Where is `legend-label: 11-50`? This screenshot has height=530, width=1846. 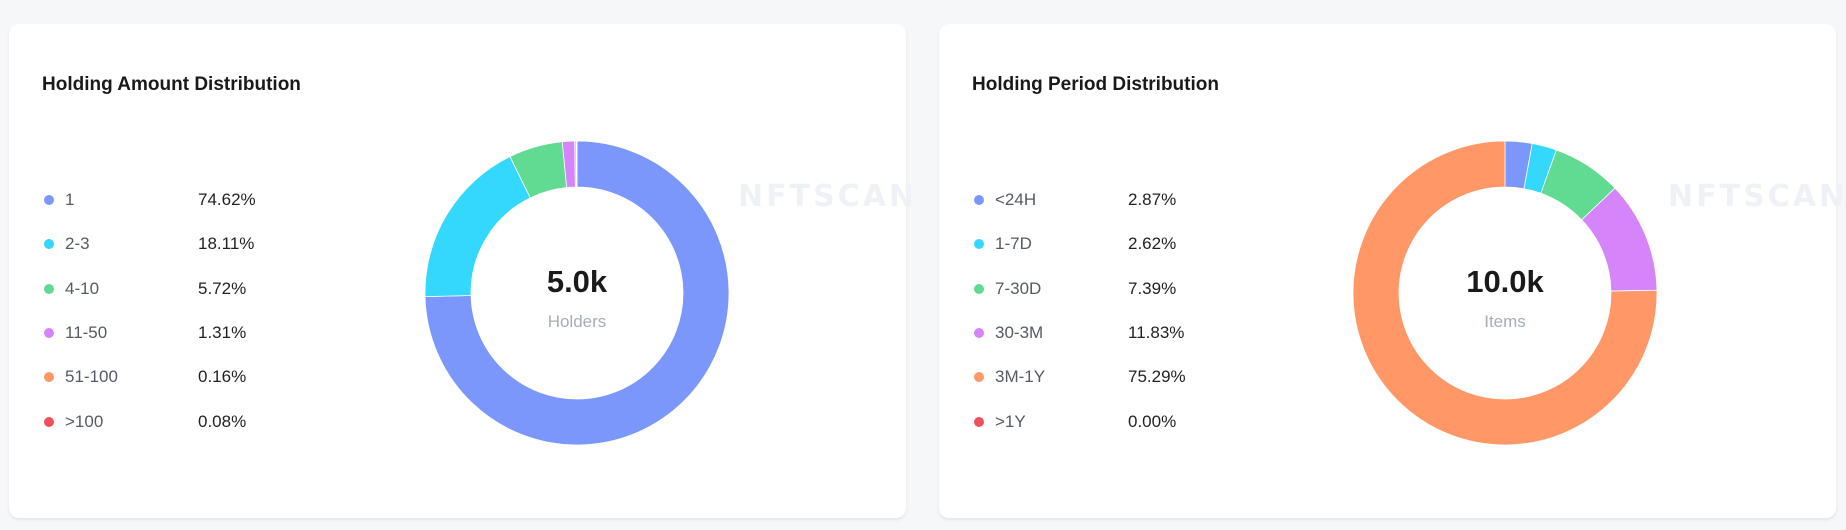
legend-label: 11-50 is located at coordinates (86, 333).